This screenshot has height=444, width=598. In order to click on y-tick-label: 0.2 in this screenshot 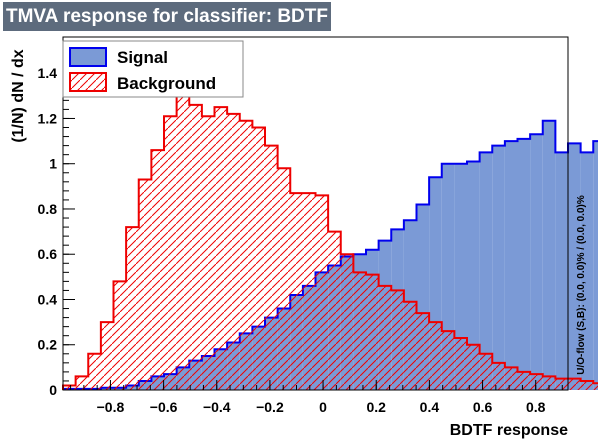, I will do `click(48, 345)`.